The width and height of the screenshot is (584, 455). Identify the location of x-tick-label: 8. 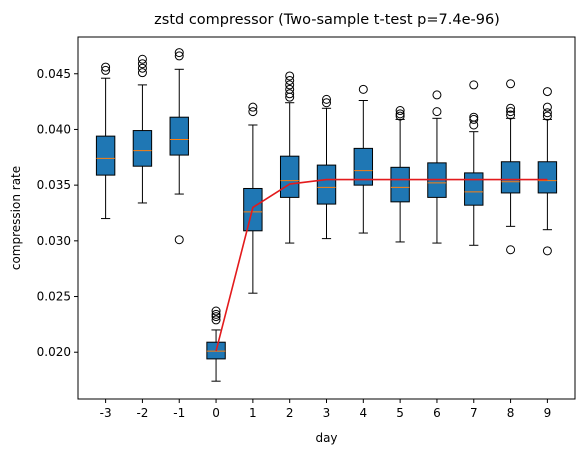
(511, 413).